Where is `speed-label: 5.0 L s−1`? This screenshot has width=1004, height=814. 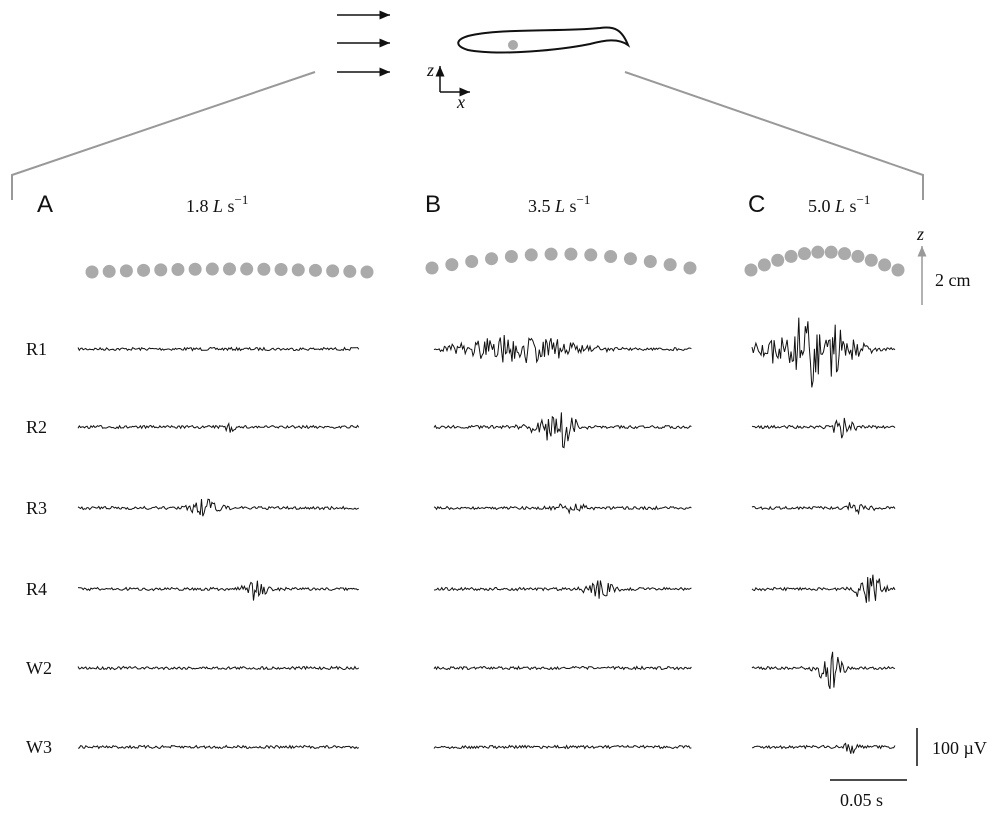
speed-label: 5.0 L s−1 is located at coordinates (839, 204).